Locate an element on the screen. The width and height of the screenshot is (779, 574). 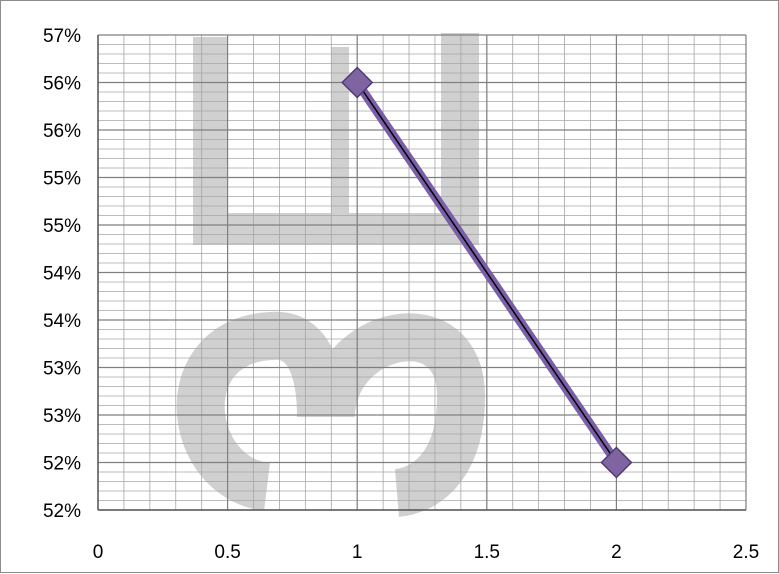
x-tick-label: 1 is located at coordinates (357, 552).